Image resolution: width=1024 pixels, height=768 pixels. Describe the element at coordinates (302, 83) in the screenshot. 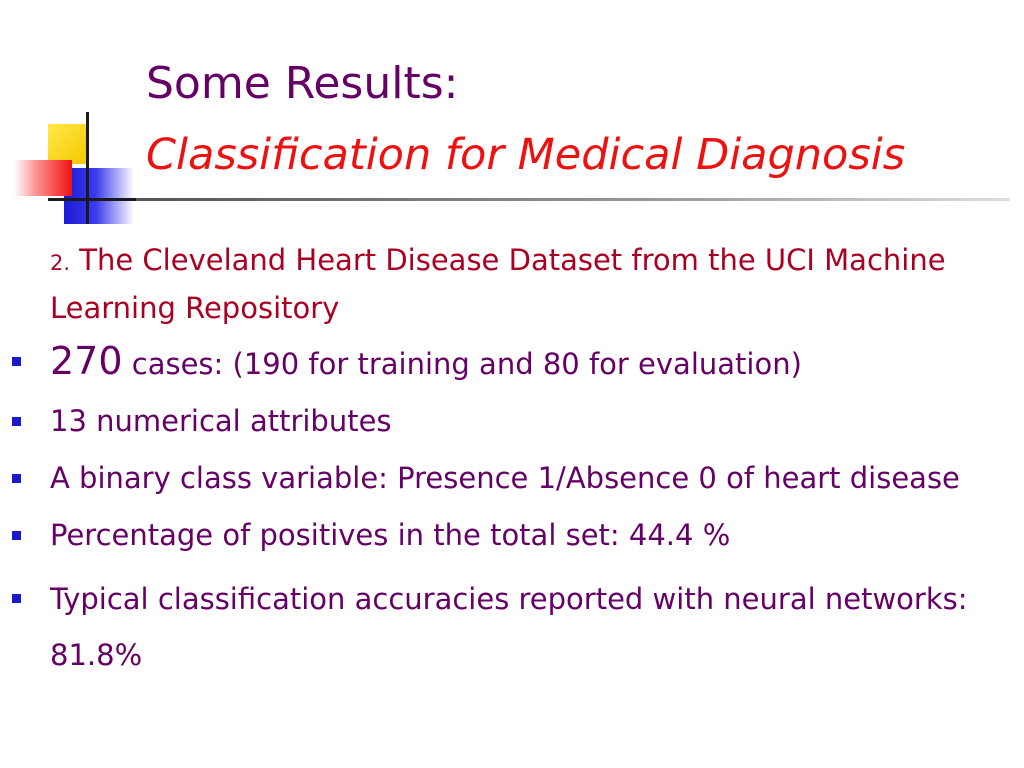

I see `slide-title: Some Results:` at that location.